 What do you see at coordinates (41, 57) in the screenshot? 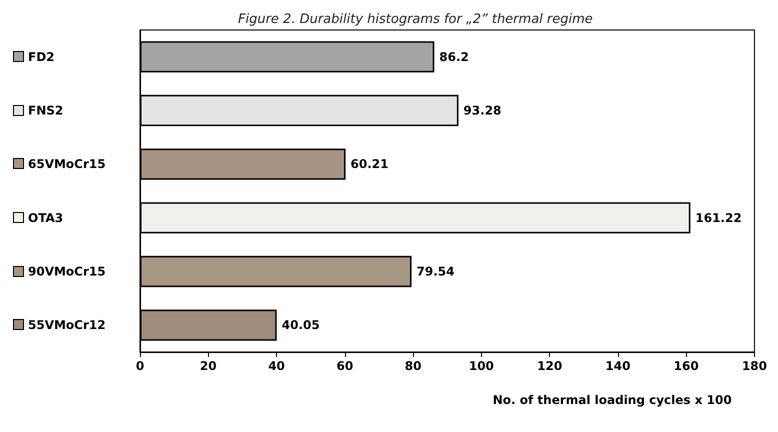
I see `y-tick-label: FD2` at bounding box center [41, 57].